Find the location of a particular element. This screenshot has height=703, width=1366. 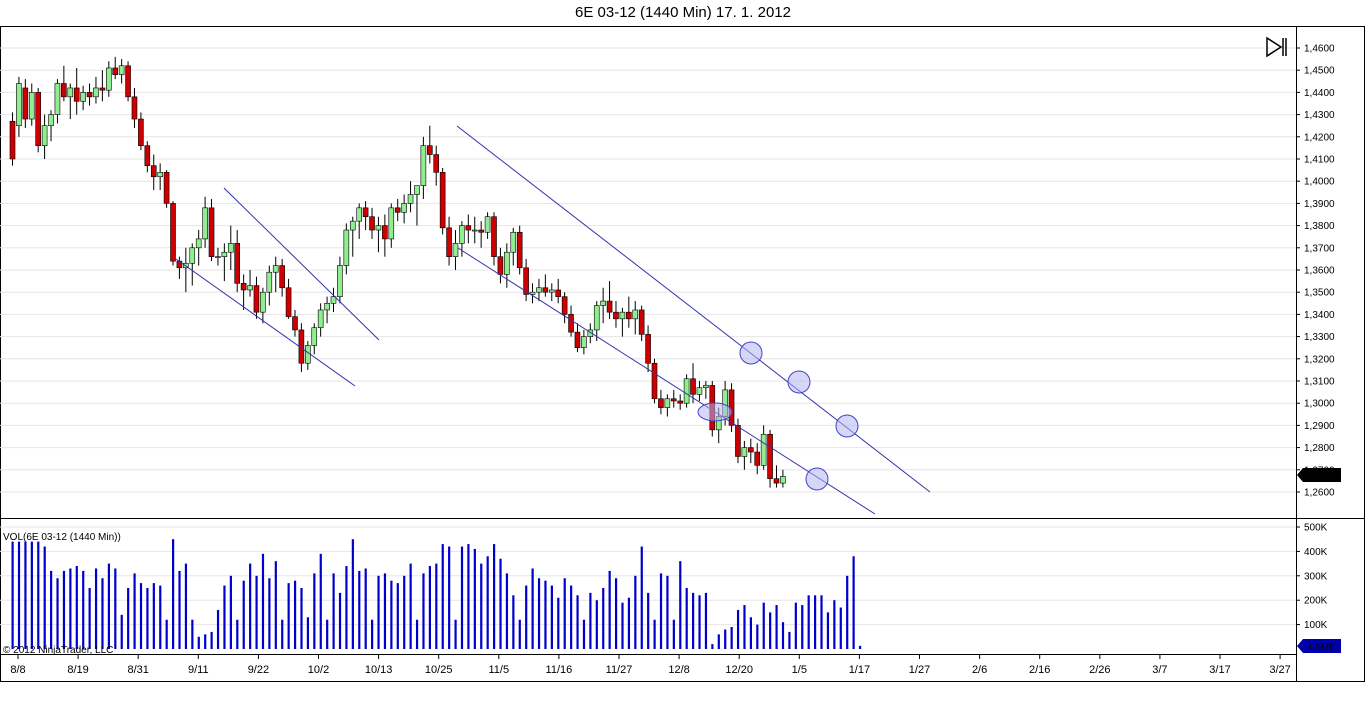

price-tick-label: 1,3300 is located at coordinates (1319, 337).